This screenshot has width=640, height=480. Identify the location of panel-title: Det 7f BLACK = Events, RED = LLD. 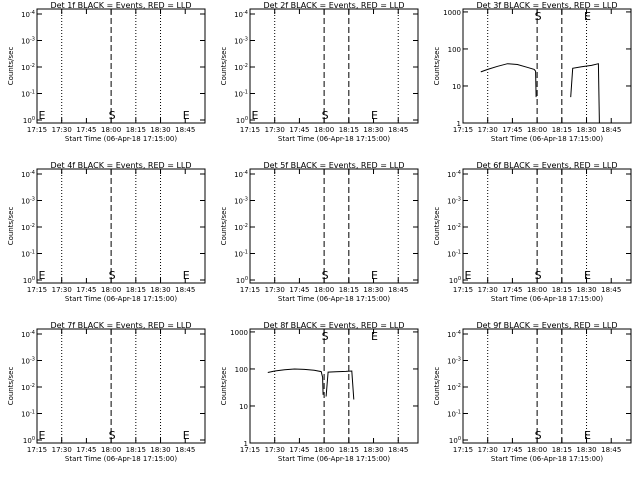
(120, 325).